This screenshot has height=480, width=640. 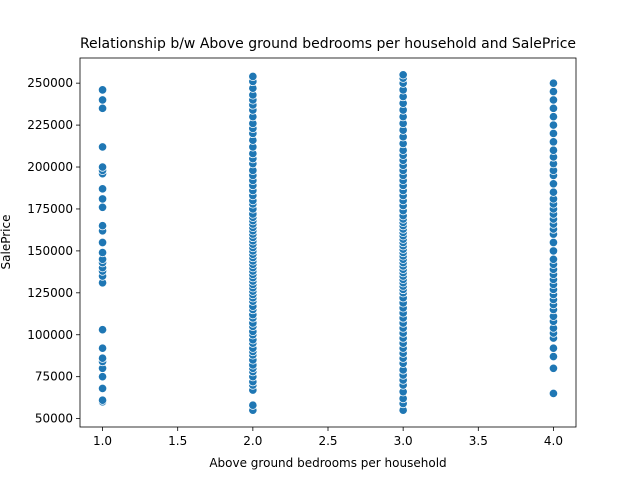 What do you see at coordinates (54, 377) in the screenshot?
I see `y-tick-label: 75000` at bounding box center [54, 377].